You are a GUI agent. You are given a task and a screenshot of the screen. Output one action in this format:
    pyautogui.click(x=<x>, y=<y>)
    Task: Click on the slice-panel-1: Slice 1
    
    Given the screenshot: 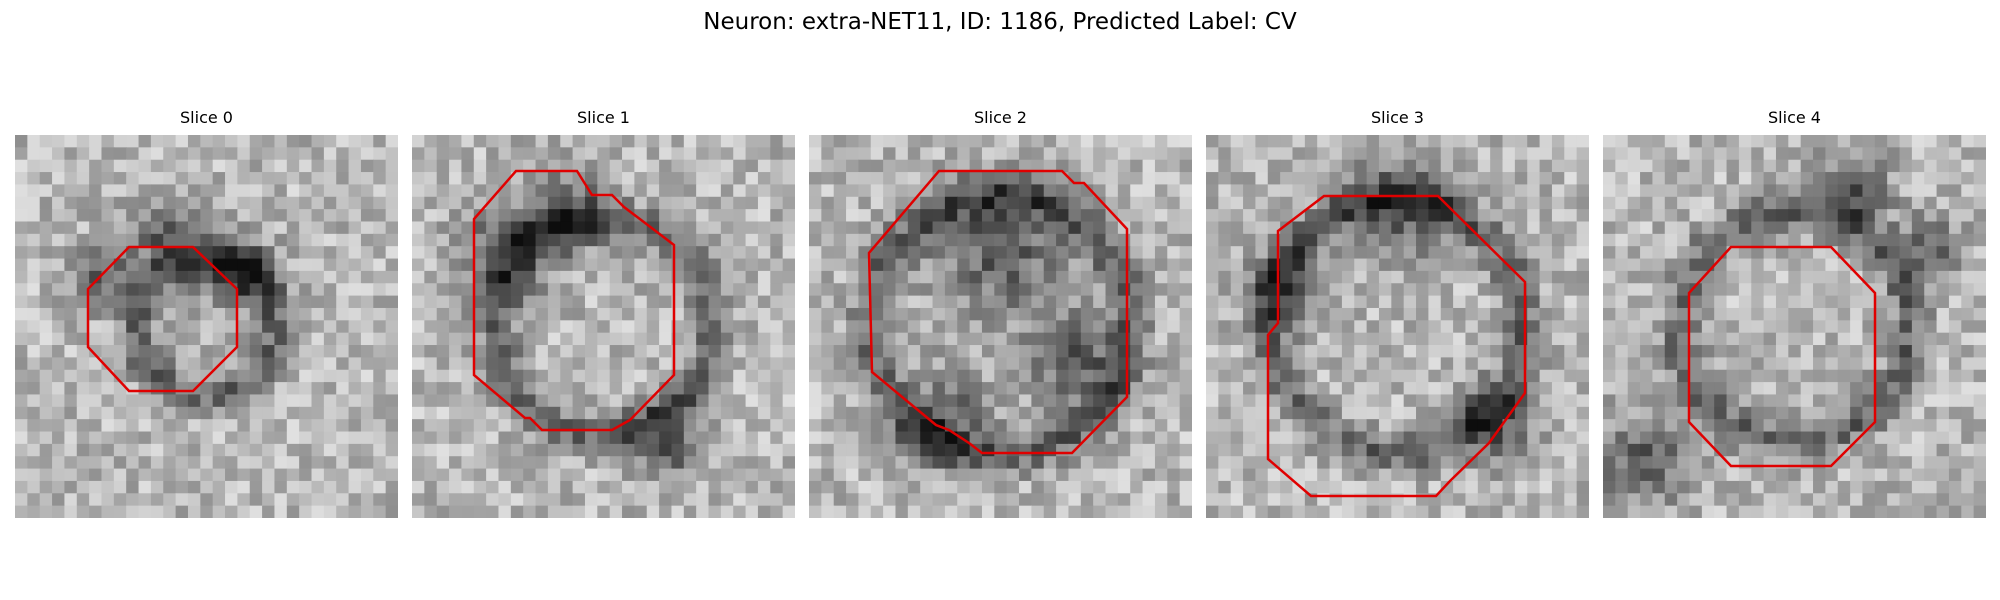 What is the action you would take?
    pyautogui.click(x=603, y=313)
    